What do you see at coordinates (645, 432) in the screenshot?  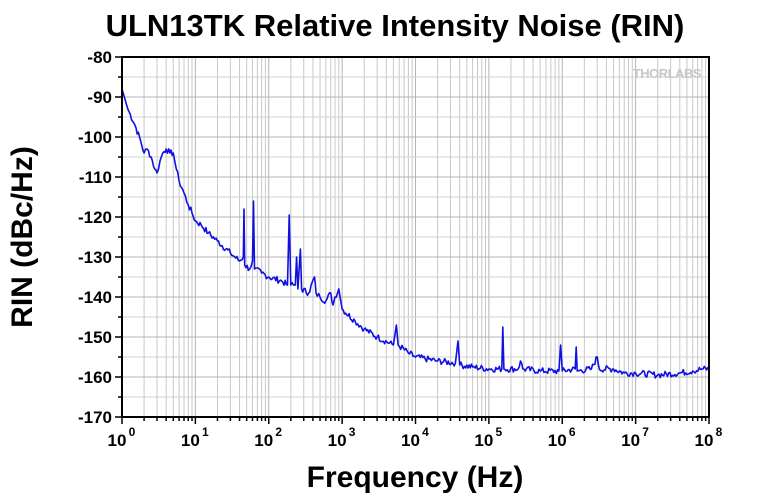 I see `x-tick-exponent: 7` at bounding box center [645, 432].